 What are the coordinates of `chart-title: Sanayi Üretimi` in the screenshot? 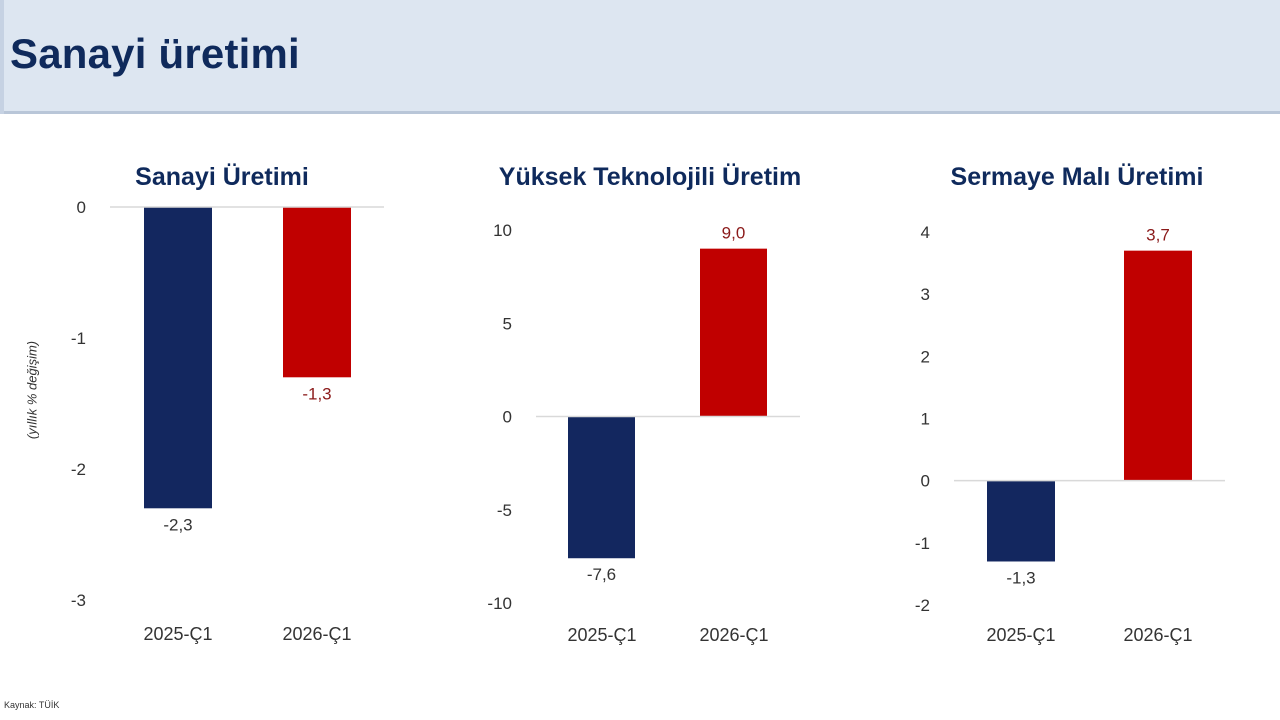 It's located at (222, 176).